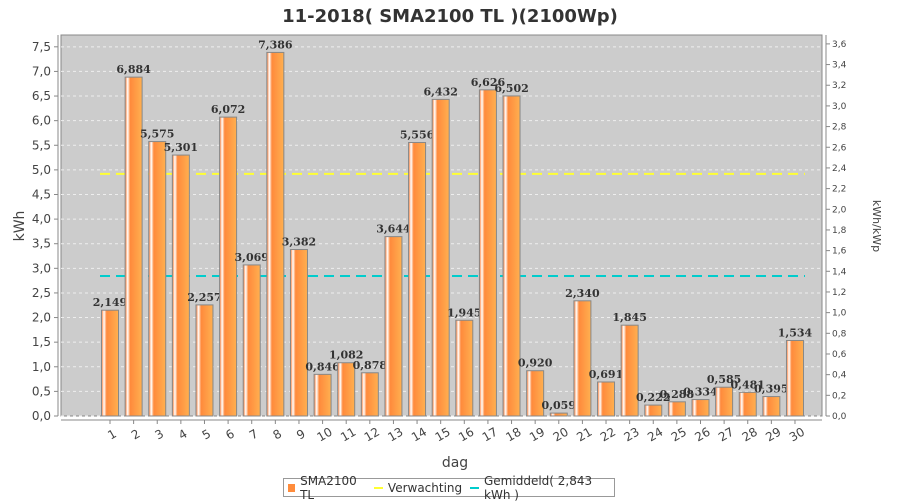 This screenshot has width=900, height=502. I want to click on x-tick-label: 6, so click(230, 435).